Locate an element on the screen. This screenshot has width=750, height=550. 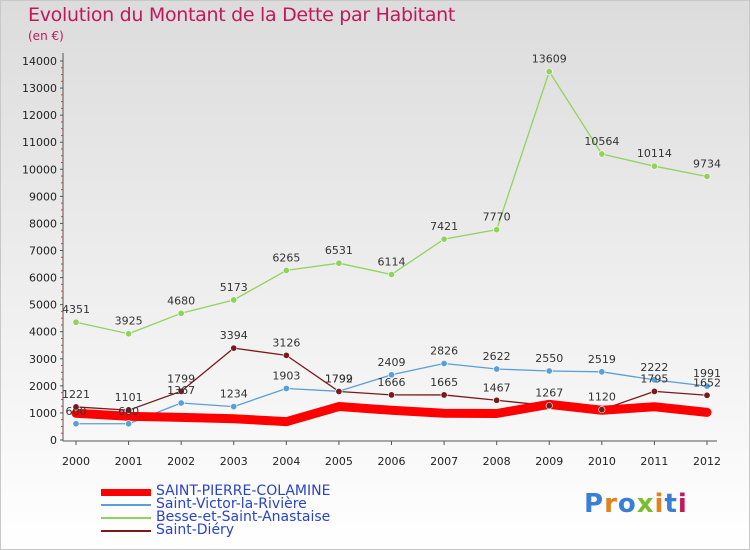
proxiti-logo: Proxiti is located at coordinates (636, 504).